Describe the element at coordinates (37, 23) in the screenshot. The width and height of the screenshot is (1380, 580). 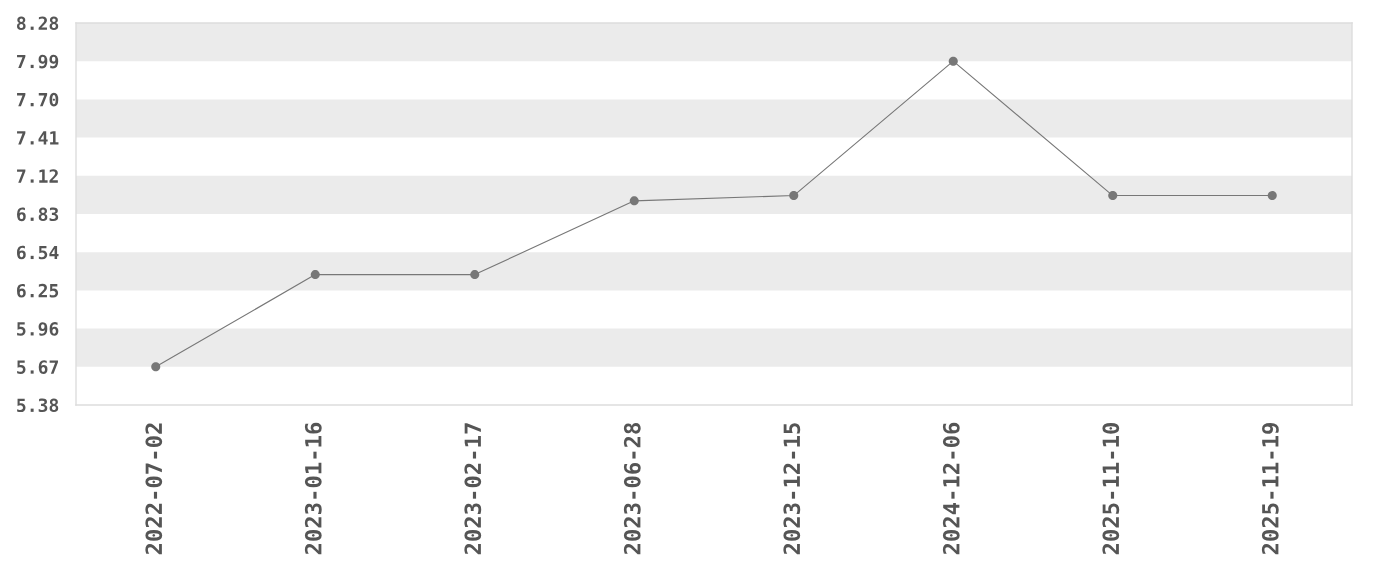
I see `y-tick-label: 8.28` at that location.